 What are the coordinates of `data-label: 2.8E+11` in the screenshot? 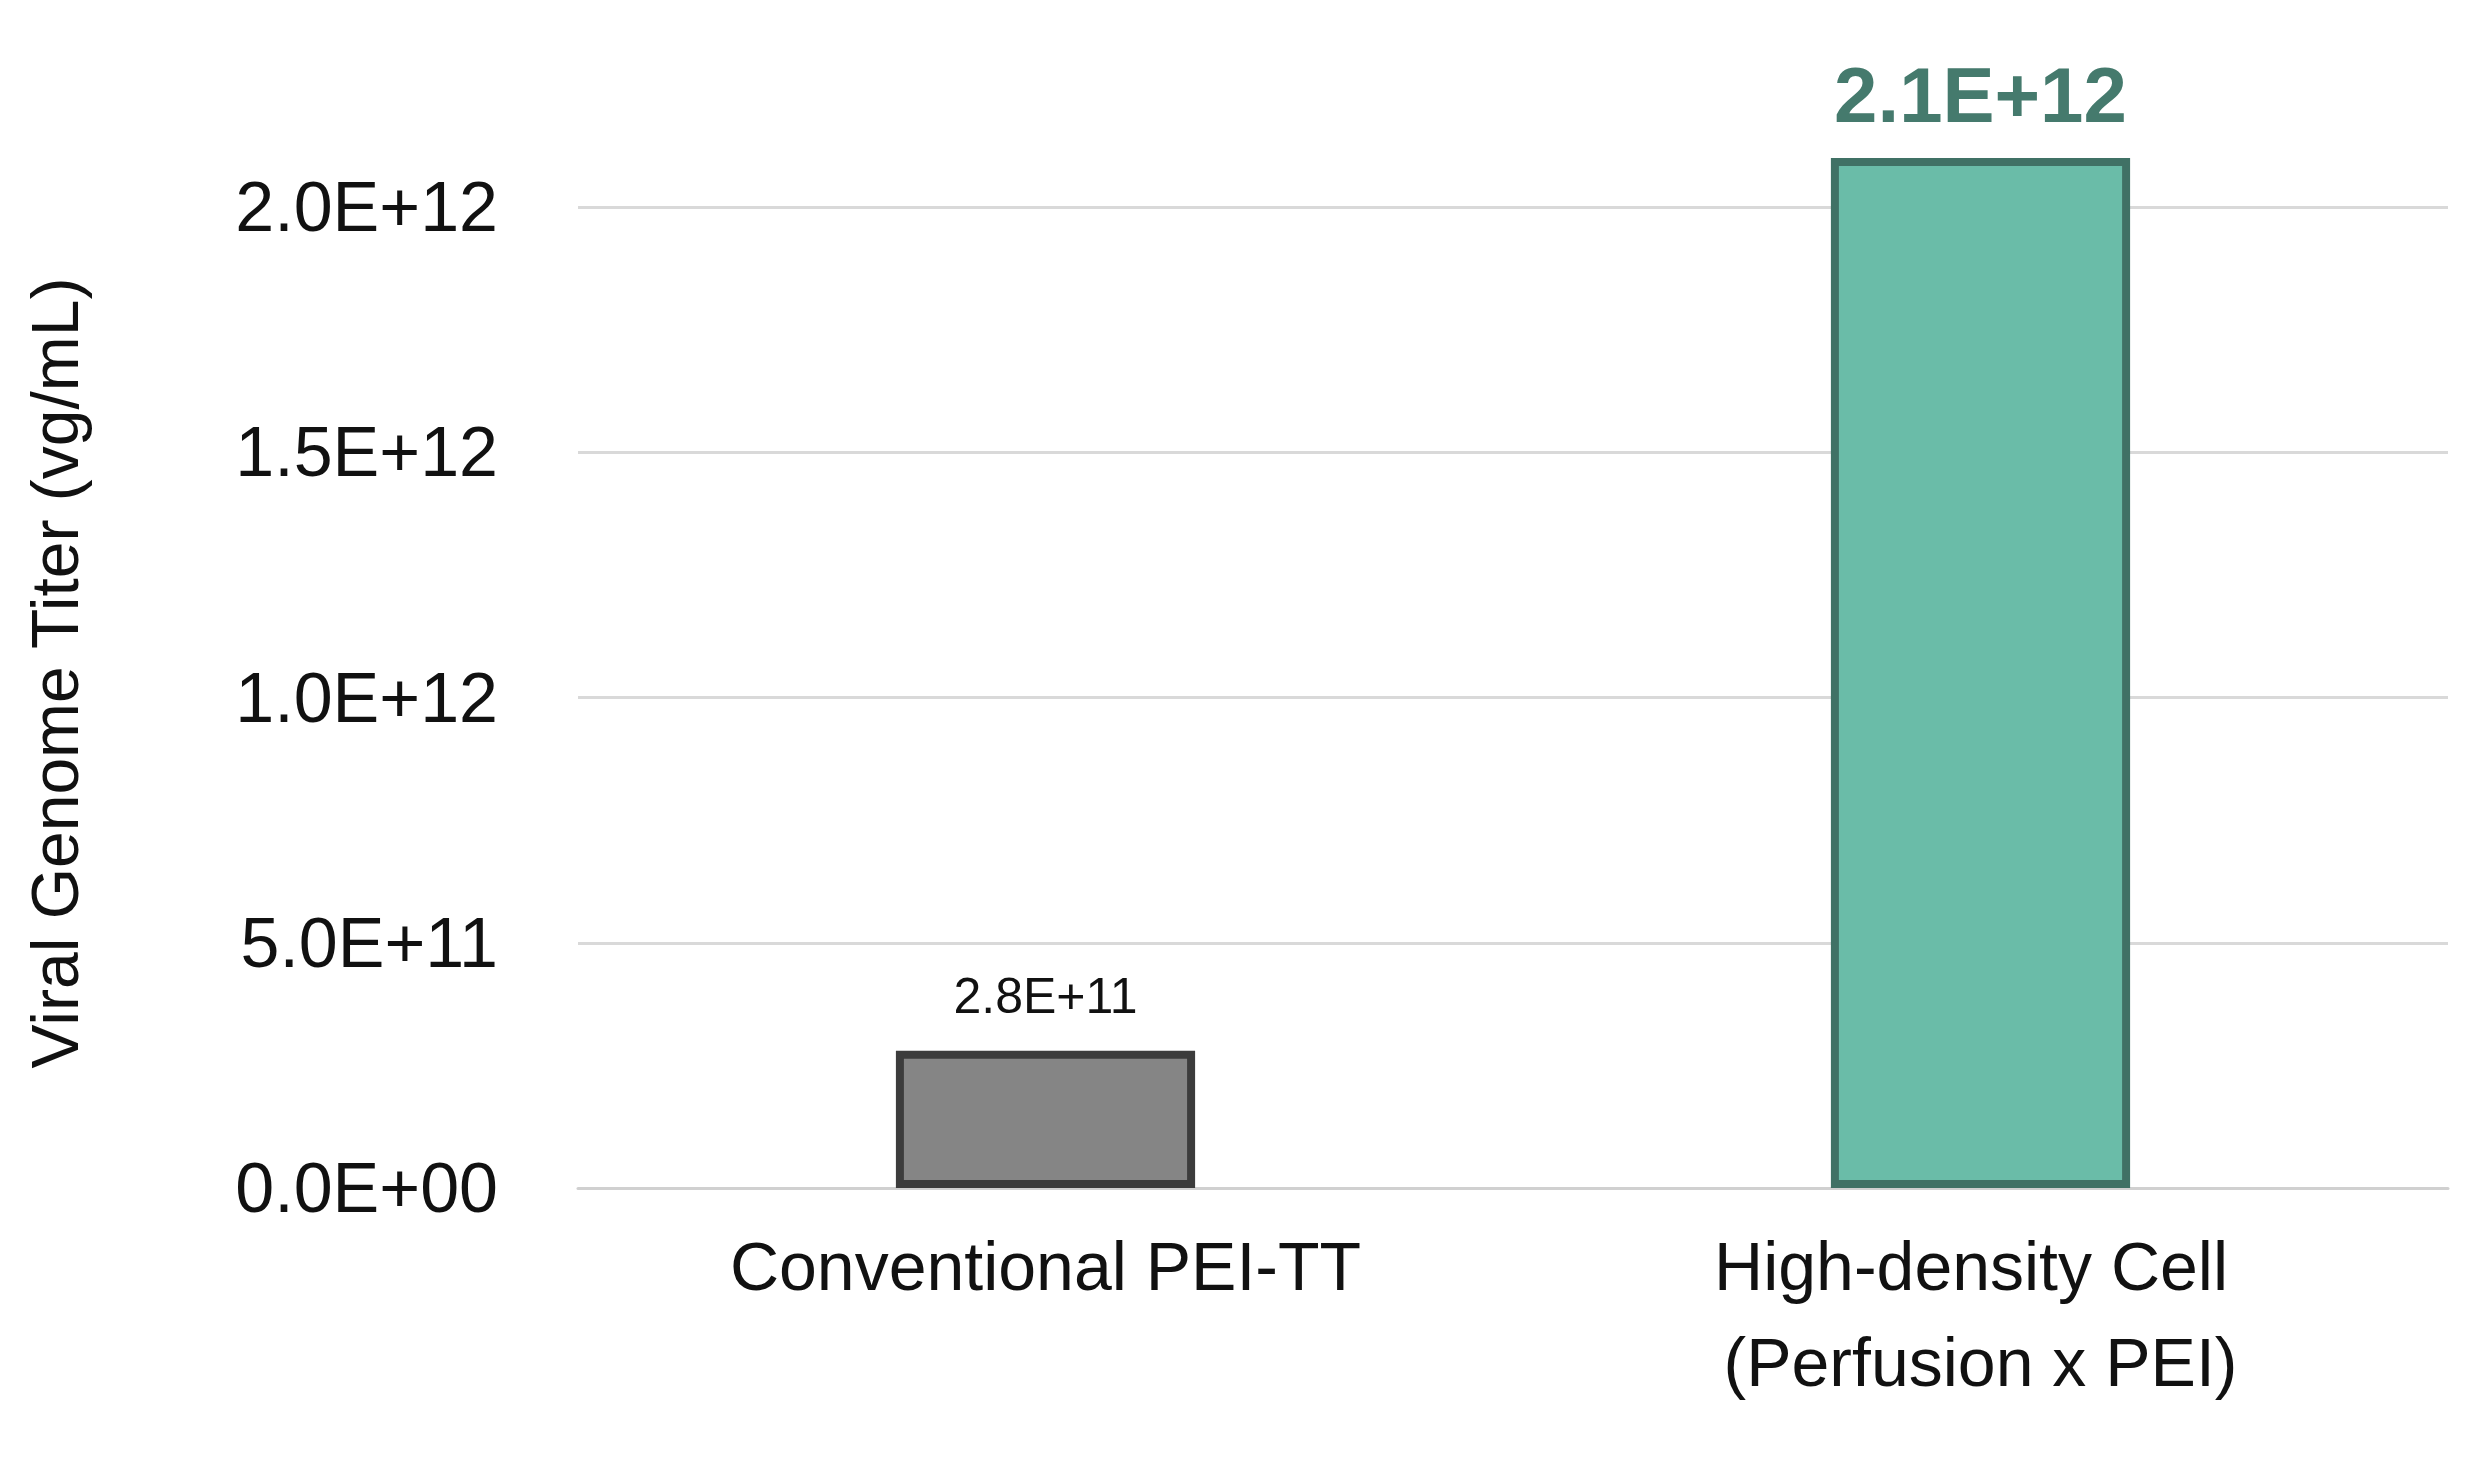 It's located at (1045, 995).